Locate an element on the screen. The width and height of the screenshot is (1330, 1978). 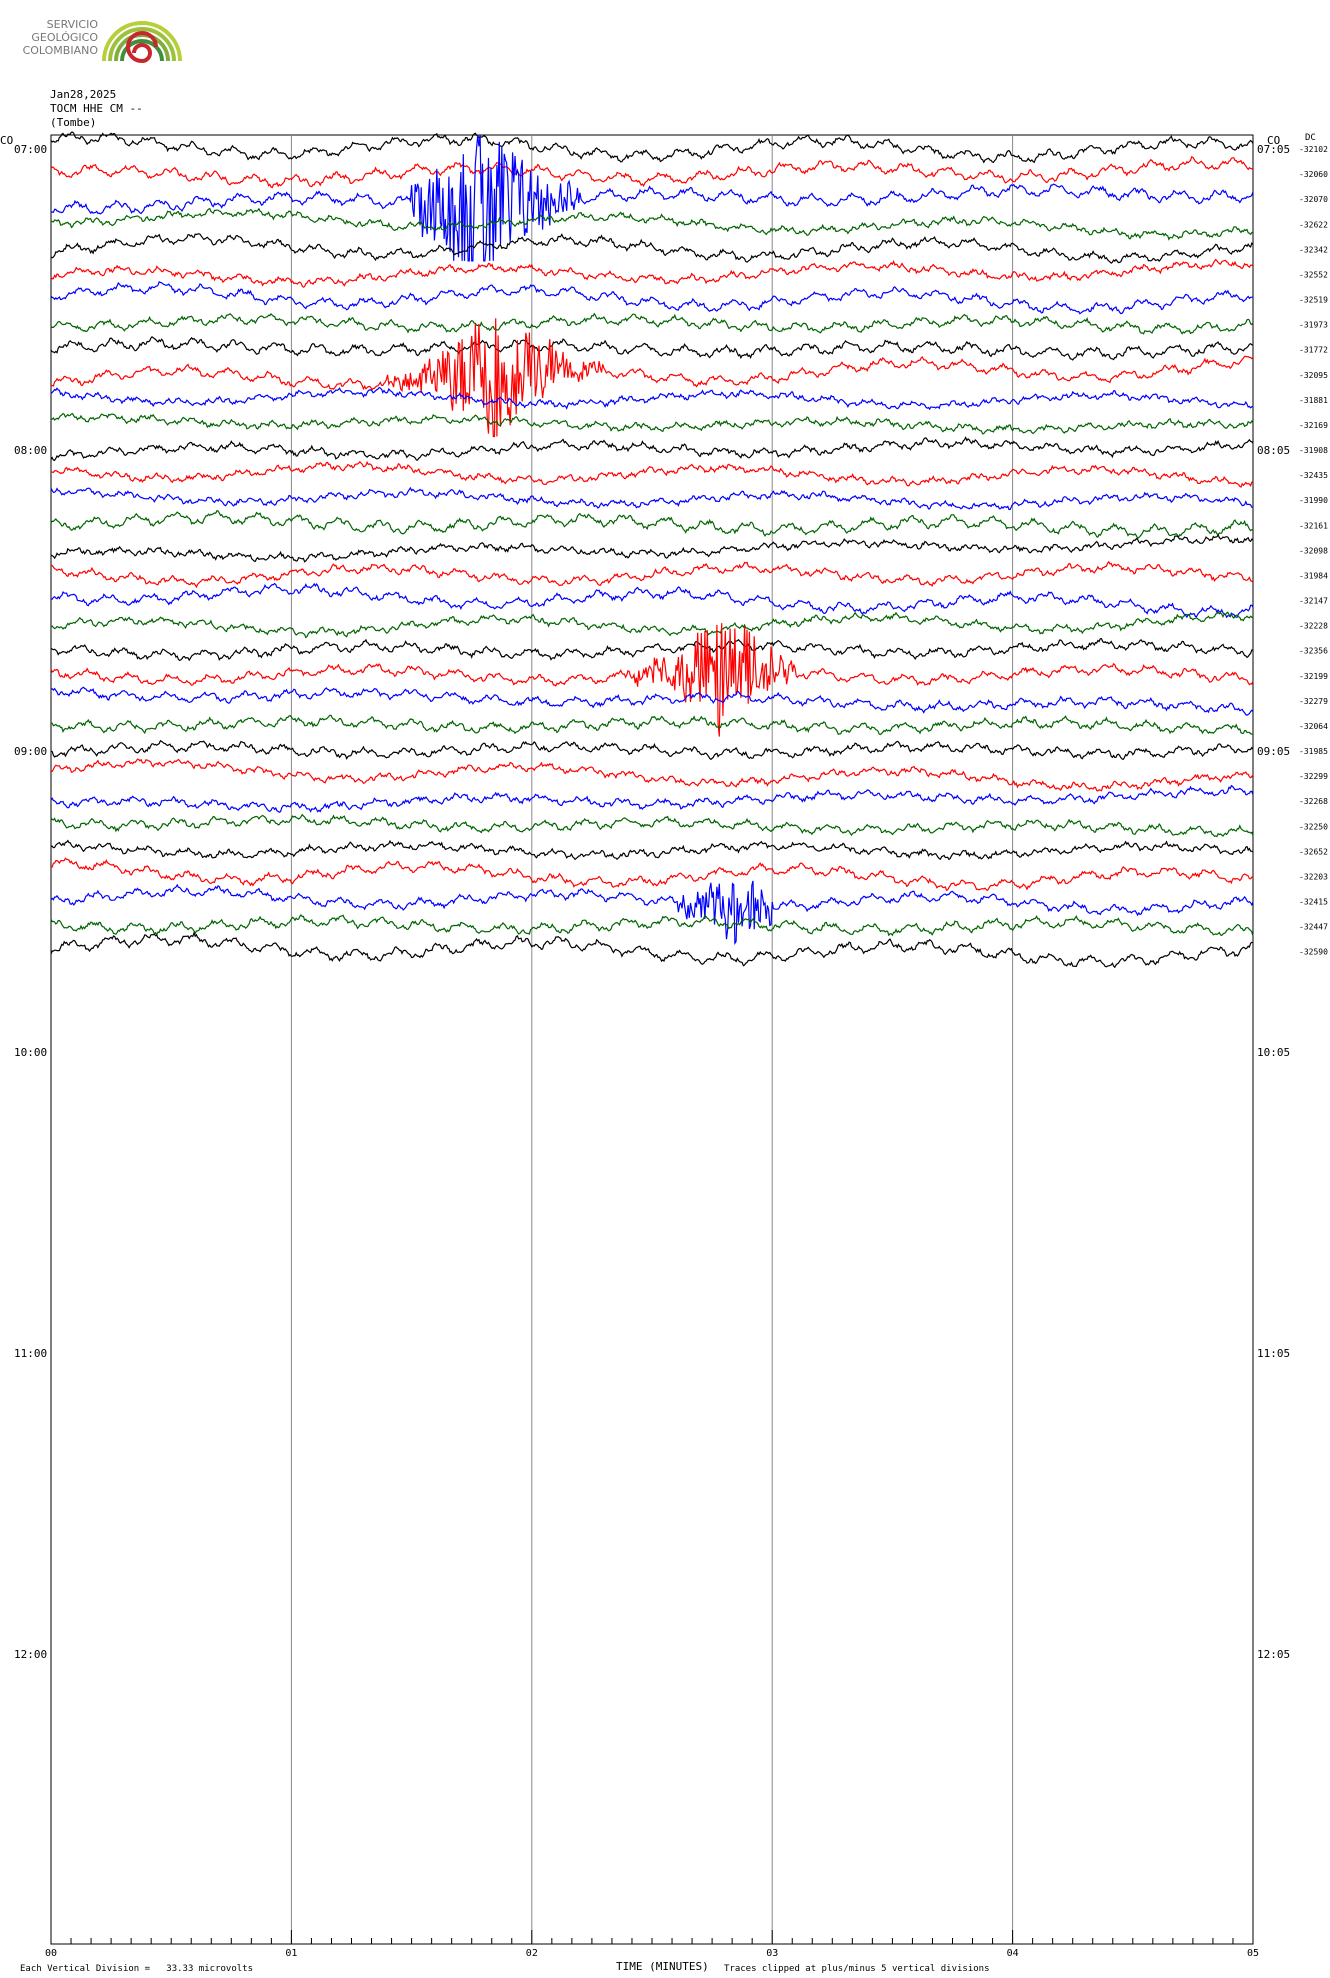
dc-offset-label: -32519 is located at coordinates (1313, 300).